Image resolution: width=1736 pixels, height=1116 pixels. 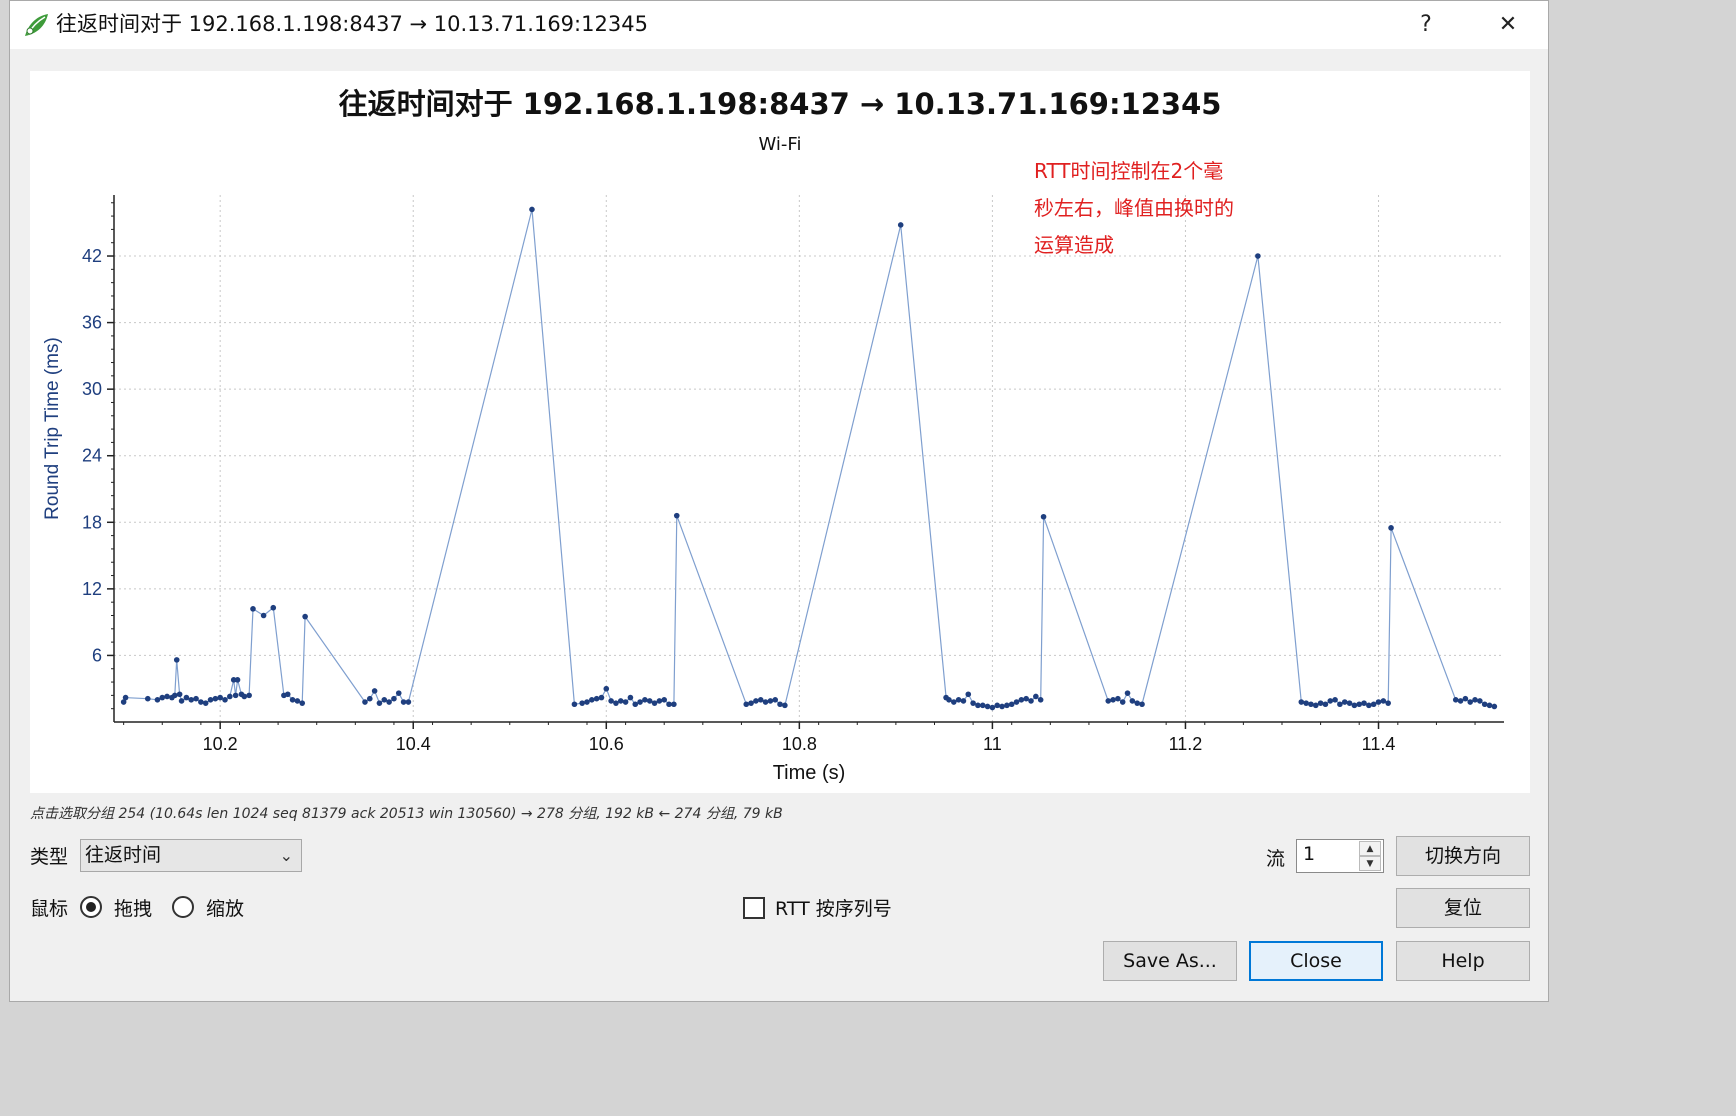 I want to click on stream-spinbox: 1 ▲ ▼, so click(x=1340, y=856).